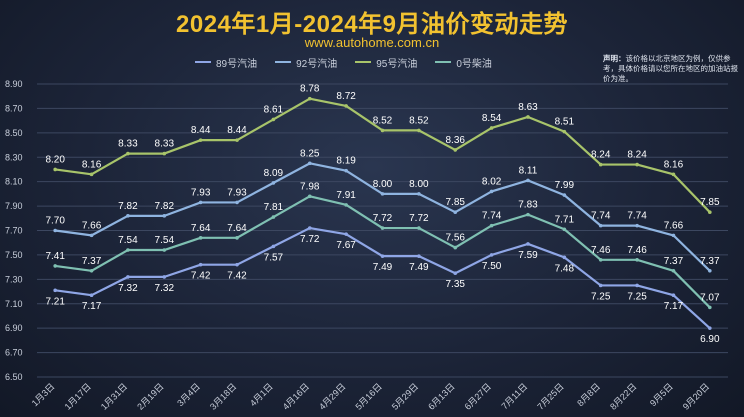 The height and width of the screenshot is (417, 744). I want to click on data-label: 7.35, so click(456, 284).